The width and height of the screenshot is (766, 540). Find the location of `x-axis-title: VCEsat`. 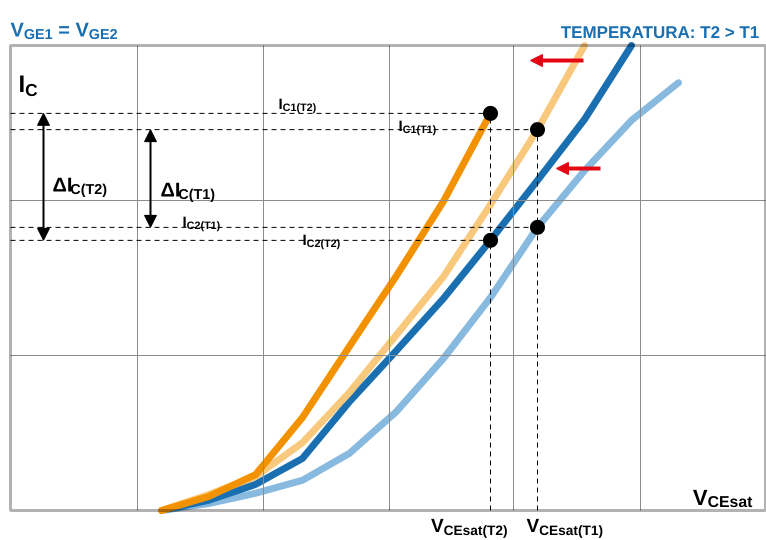

x-axis-title: VCEsat is located at coordinates (723, 498).